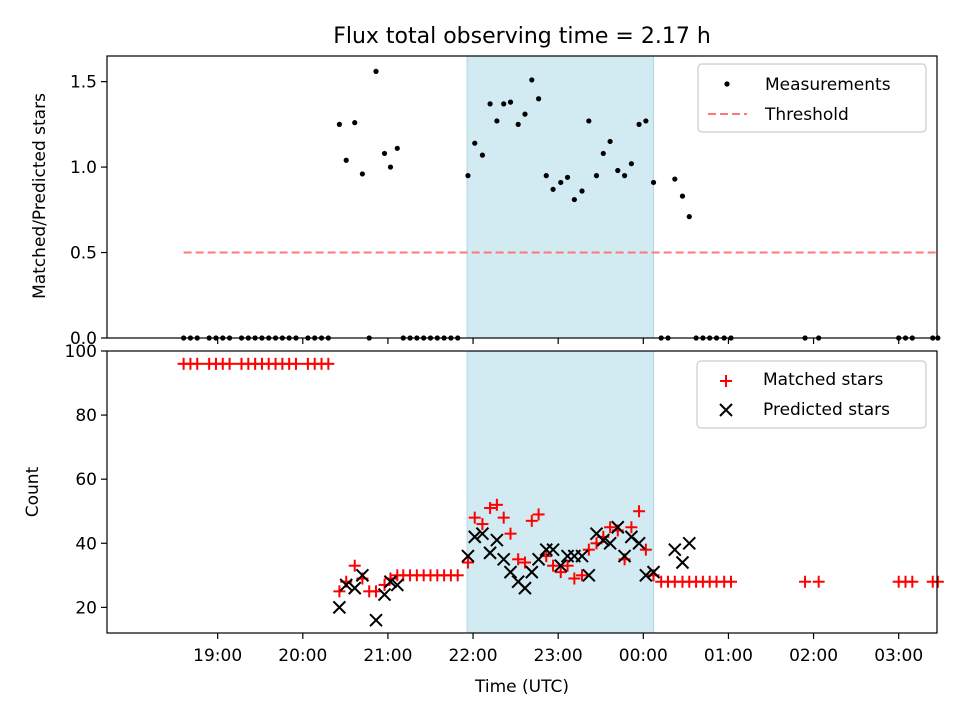 This screenshot has width=960, height=720. What do you see at coordinates (86, 608) in the screenshot?
I see `counts-y-tick-label: 20` at bounding box center [86, 608].